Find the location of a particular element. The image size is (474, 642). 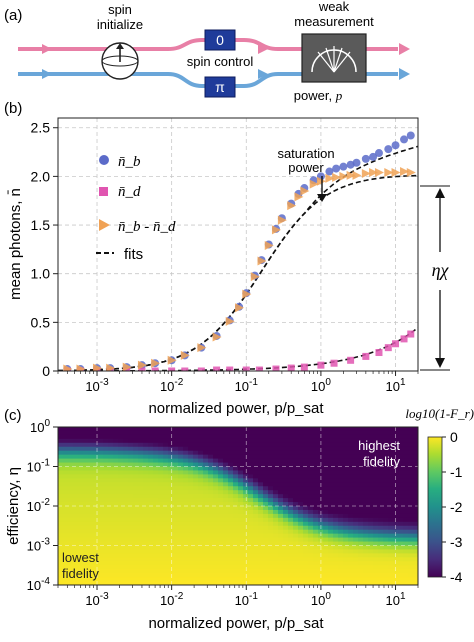

eta-chi-up-arrow-icon is located at coordinates (440, 193).